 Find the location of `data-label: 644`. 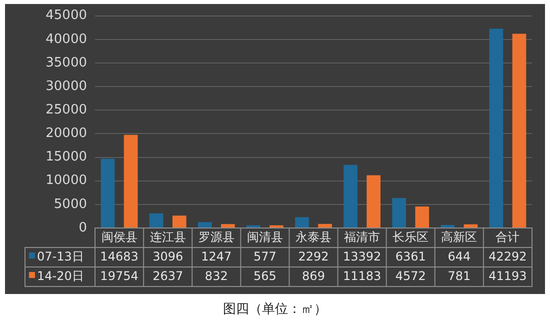

data-label: 644 is located at coordinates (459, 256).